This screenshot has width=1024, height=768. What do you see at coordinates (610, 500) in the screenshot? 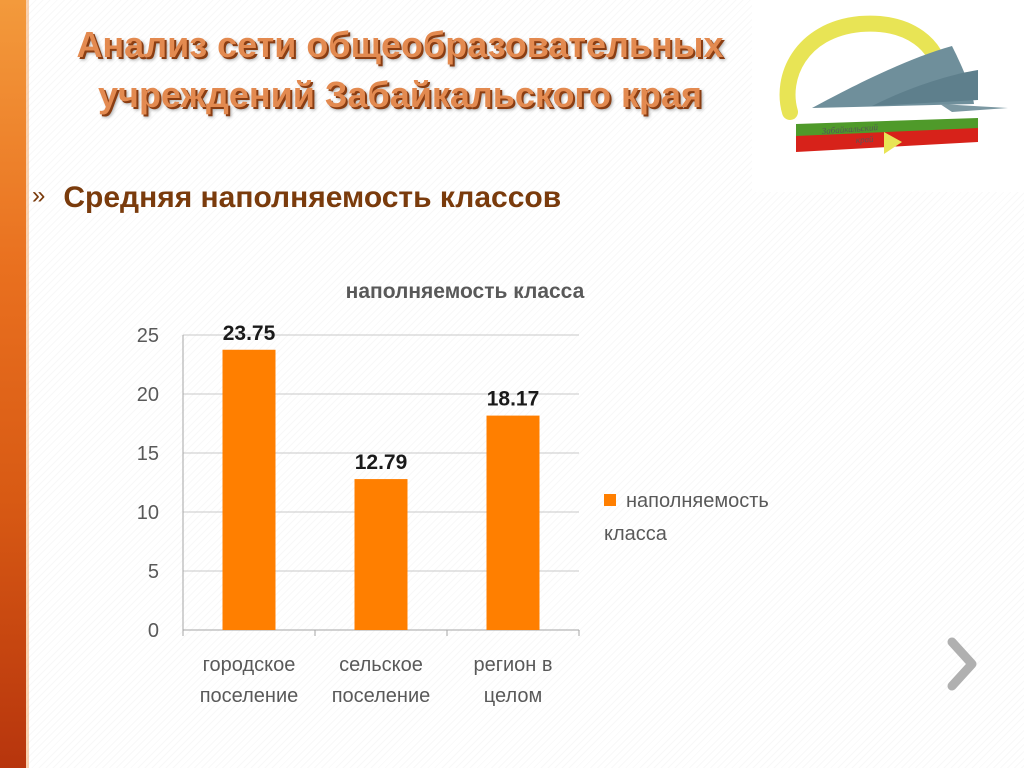
I see `legend-swatch` at bounding box center [610, 500].